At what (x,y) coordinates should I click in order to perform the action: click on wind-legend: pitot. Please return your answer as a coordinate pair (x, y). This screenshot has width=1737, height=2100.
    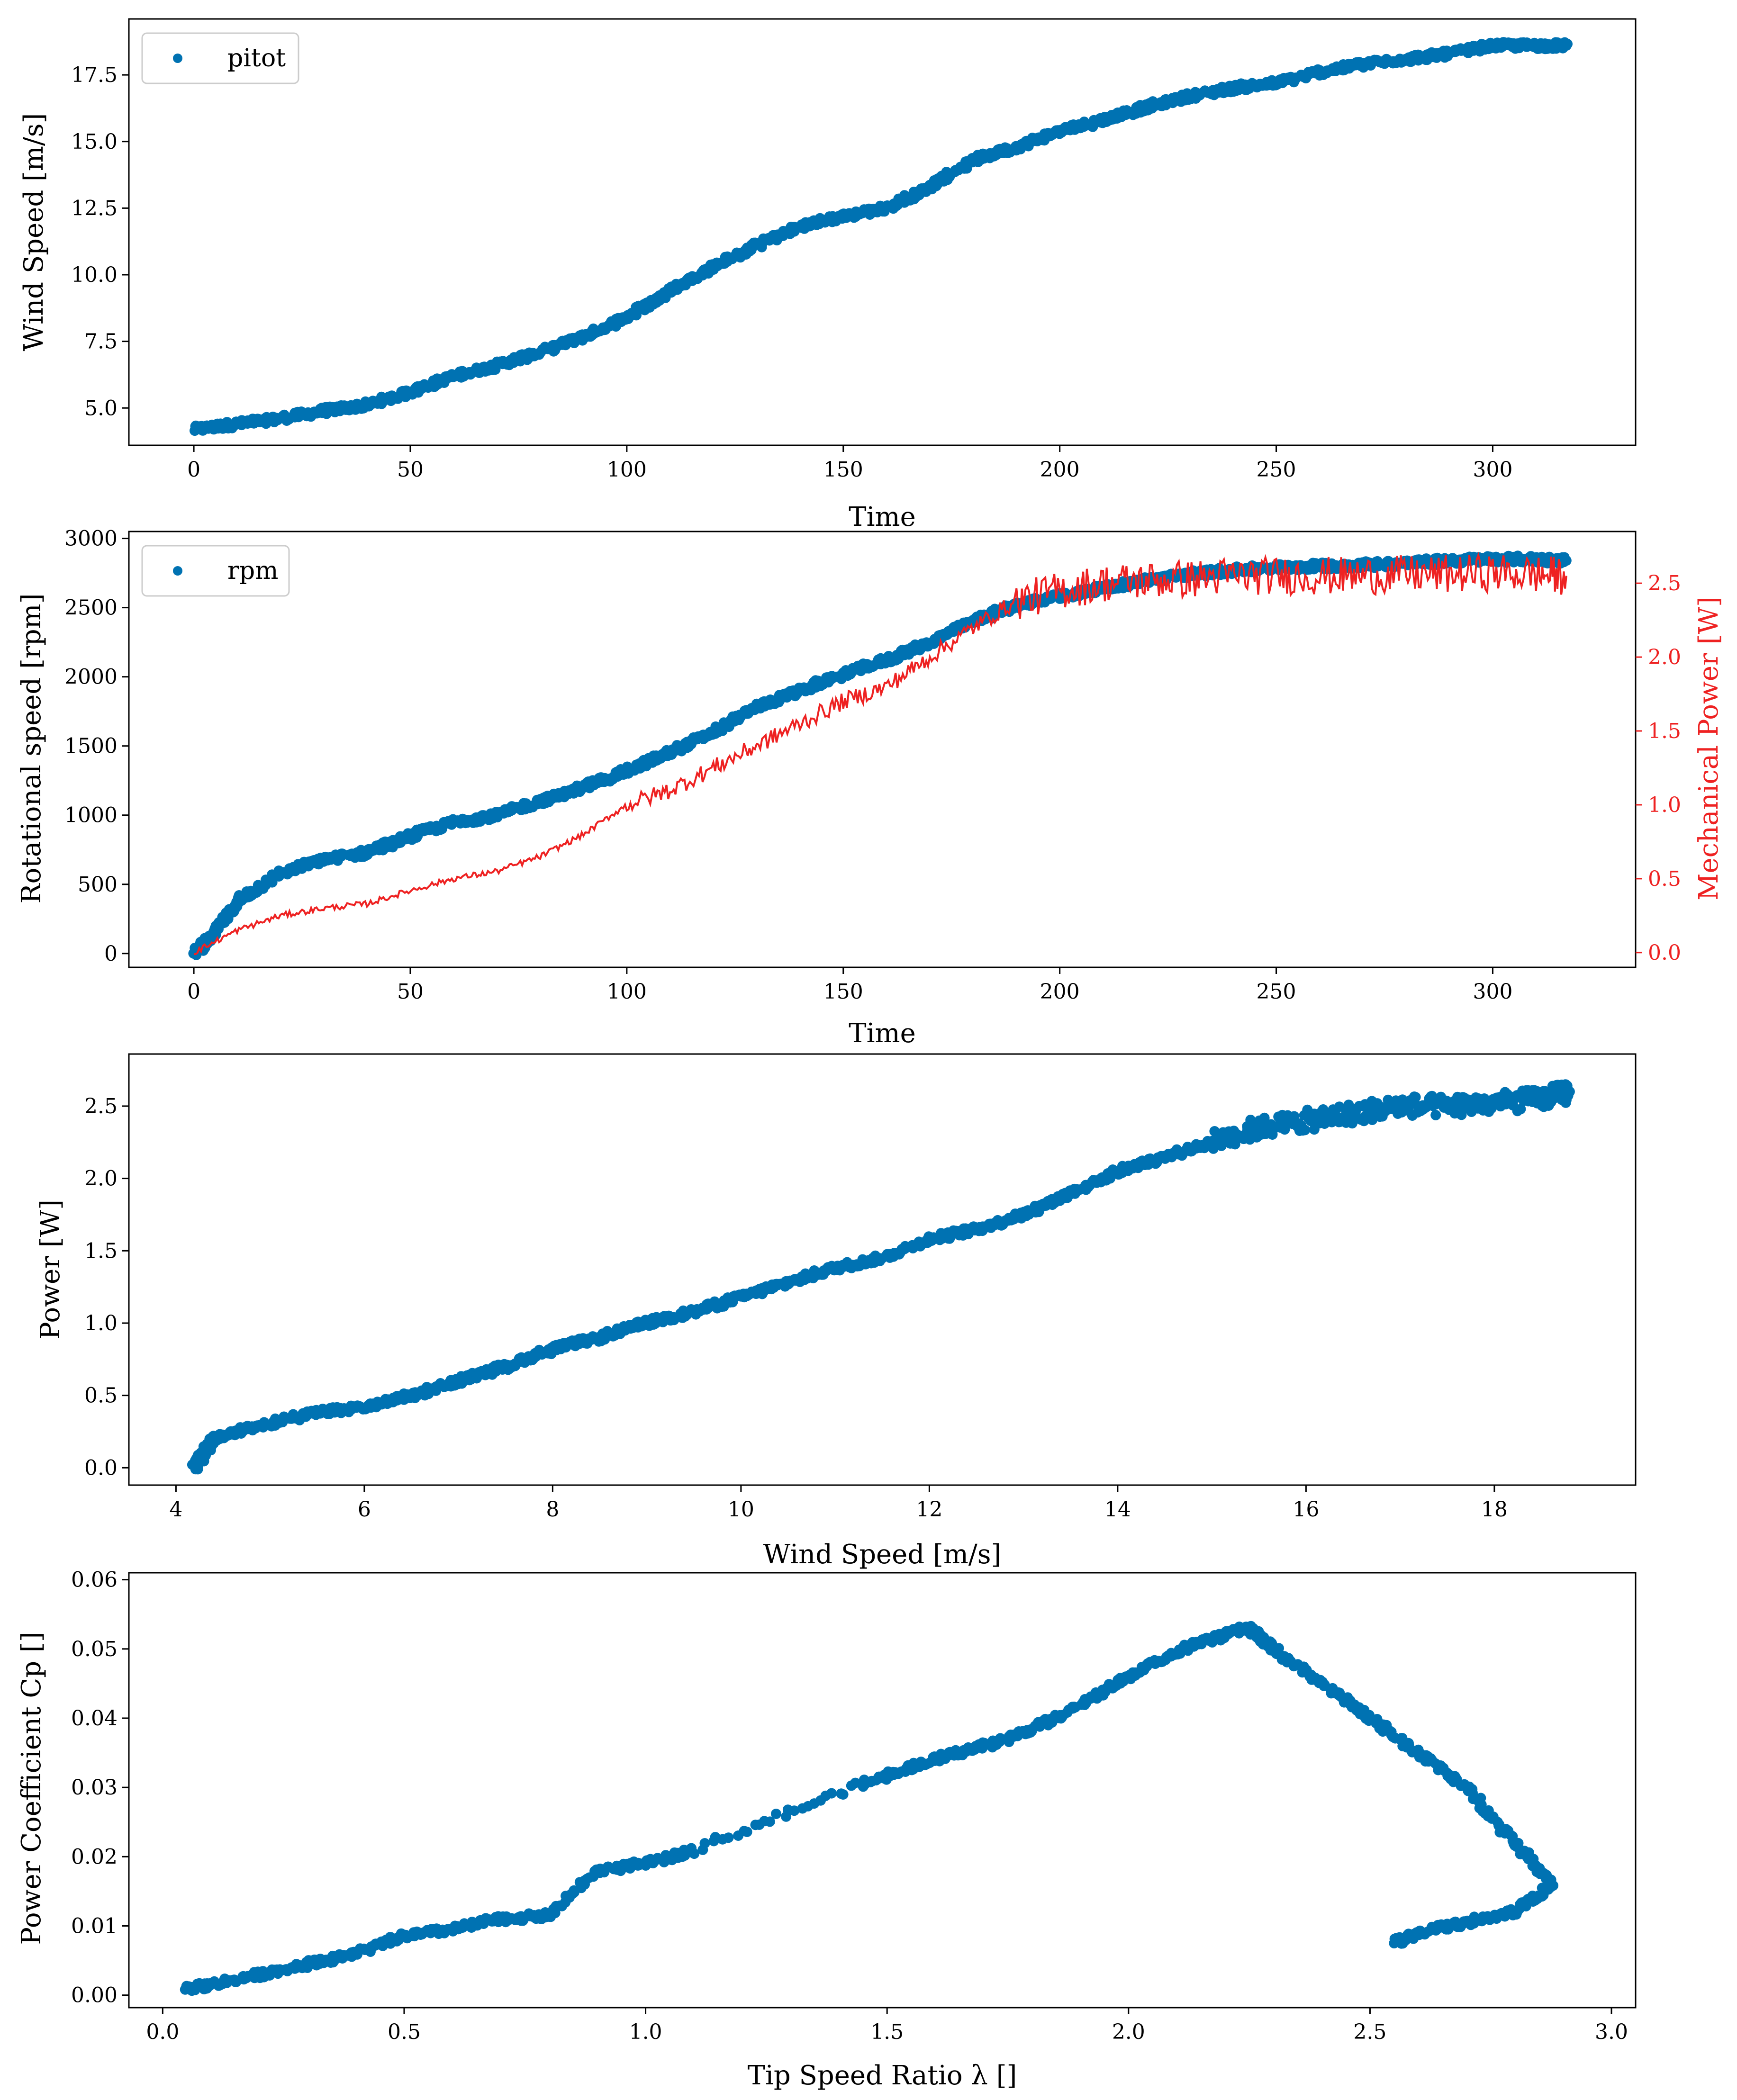
    Looking at the image, I should click on (220, 58).